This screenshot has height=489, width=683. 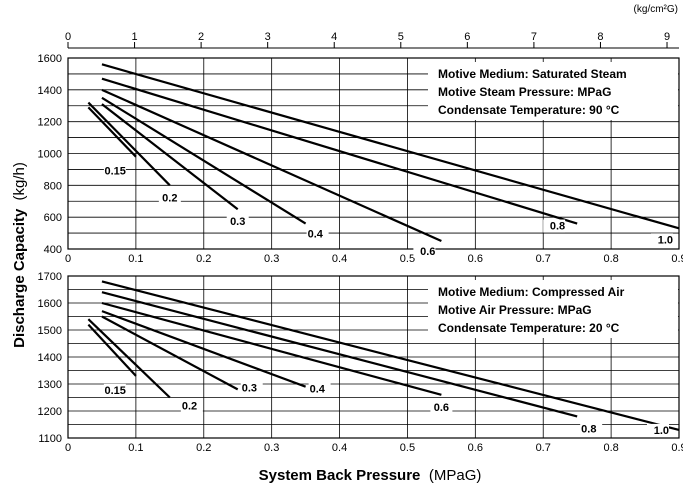 I want to click on y-tick-label: 1100, so click(x=50, y=439).